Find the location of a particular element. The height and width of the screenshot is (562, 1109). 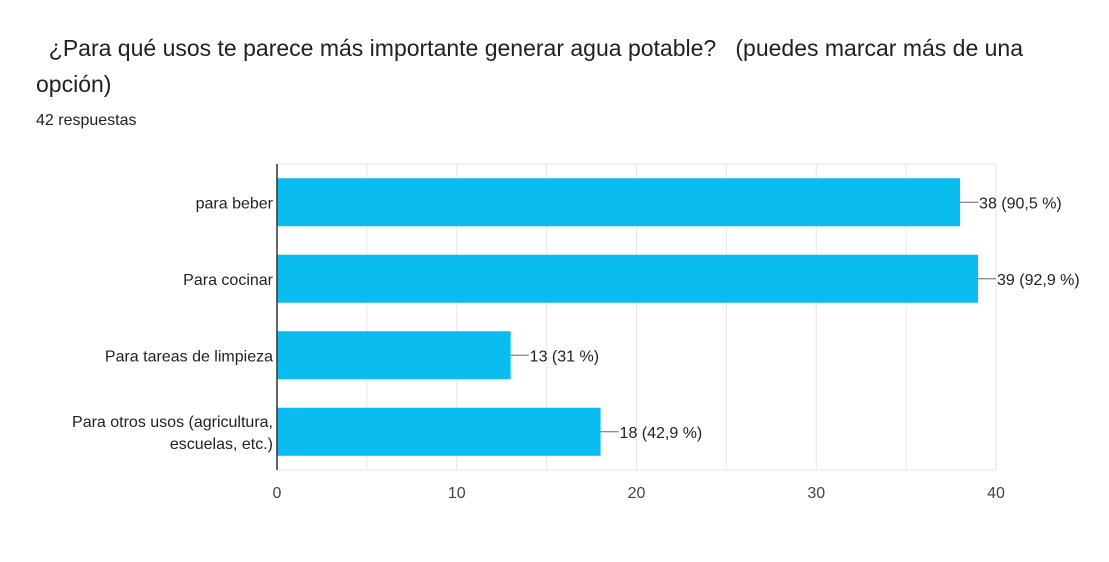

x-tick-label: 30 is located at coordinates (816, 493).